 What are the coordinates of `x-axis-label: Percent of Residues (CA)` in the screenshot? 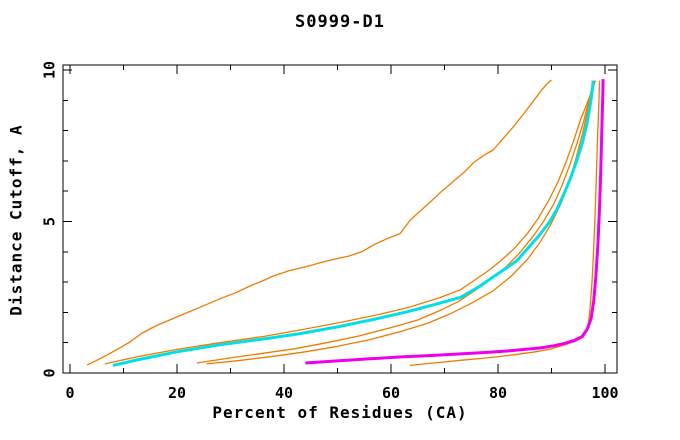 It's located at (340, 412).